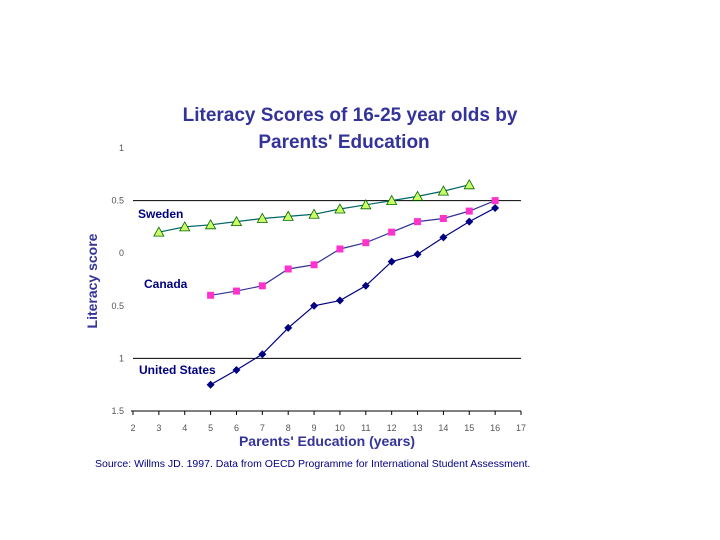 The width and height of the screenshot is (720, 540). Describe the element at coordinates (343, 142) in the screenshot. I see `chart-title-line-2: Parents' Education` at that location.